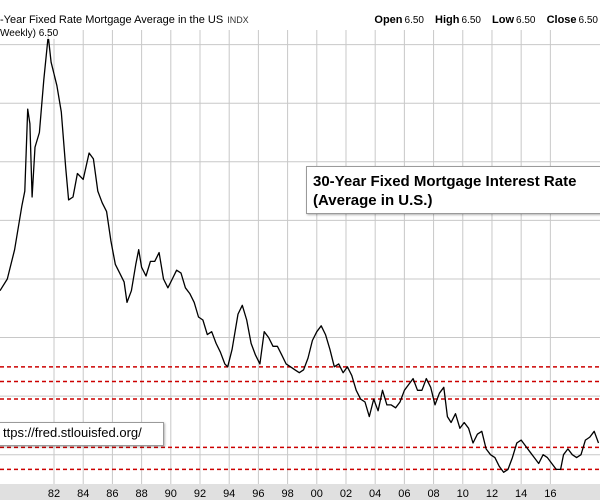 The height and width of the screenshot is (500, 600). I want to click on high-label: High, so click(447, 20).